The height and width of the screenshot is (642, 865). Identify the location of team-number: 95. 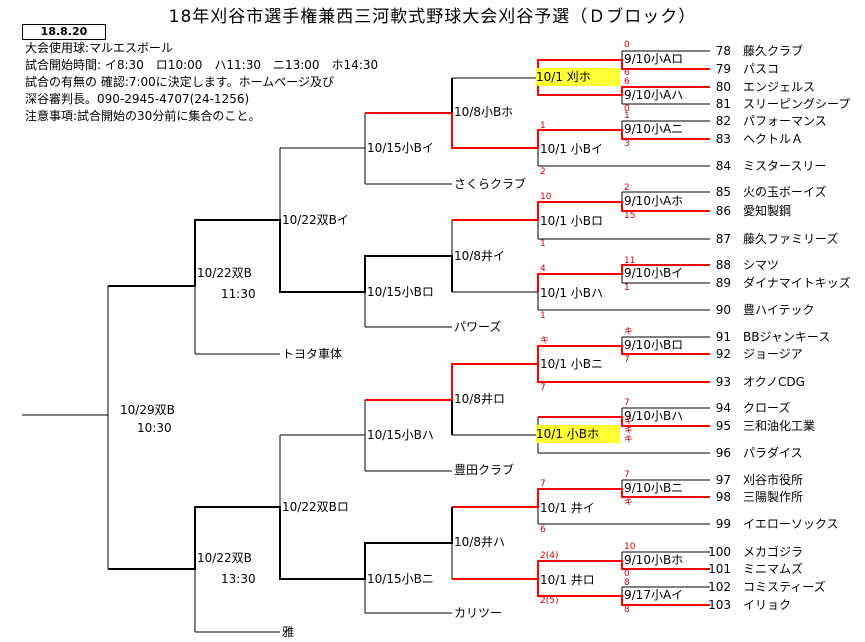
(723, 426).